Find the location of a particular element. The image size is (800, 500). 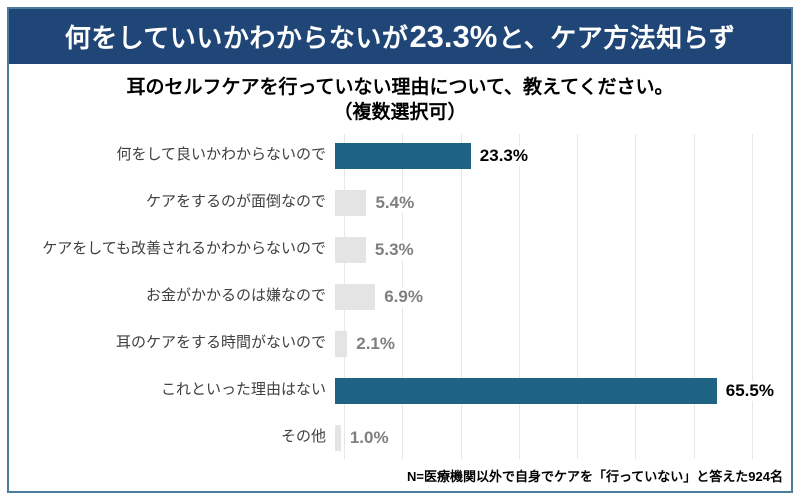

value-label: 5.4% is located at coordinates (395, 202).